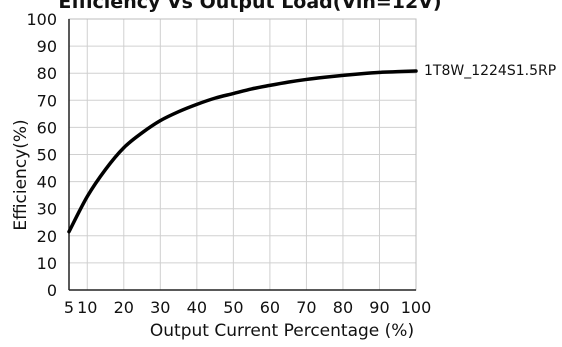 This screenshot has height=347, width=562. I want to click on y-tick-label: 70, so click(47, 100).